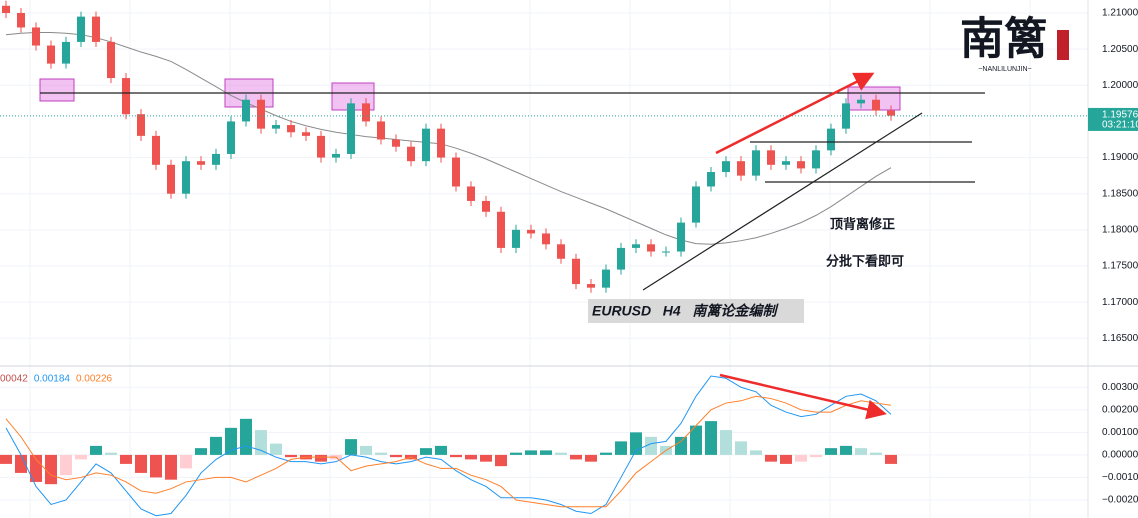 The image size is (1138, 518). Describe the element at coordinates (1120, 193) in the screenshot. I see `y-tick-label: 1.18500` at that location.